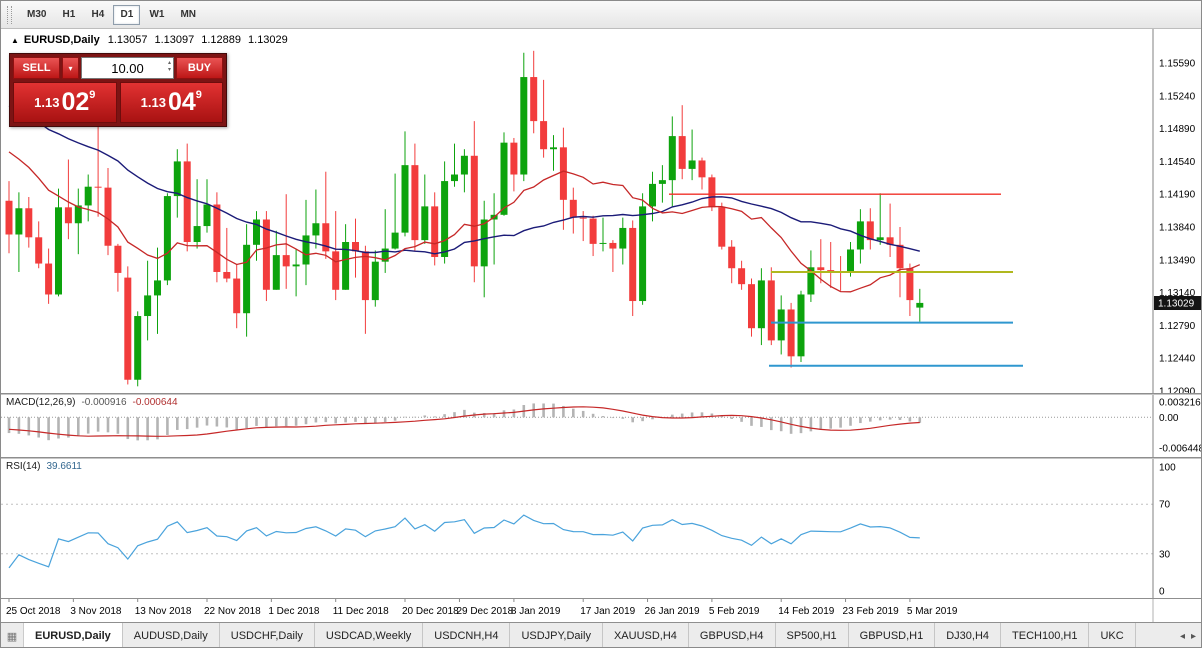  I want to click on chart-tab-dj30-h4: DJ30,H4, so click(968, 635).